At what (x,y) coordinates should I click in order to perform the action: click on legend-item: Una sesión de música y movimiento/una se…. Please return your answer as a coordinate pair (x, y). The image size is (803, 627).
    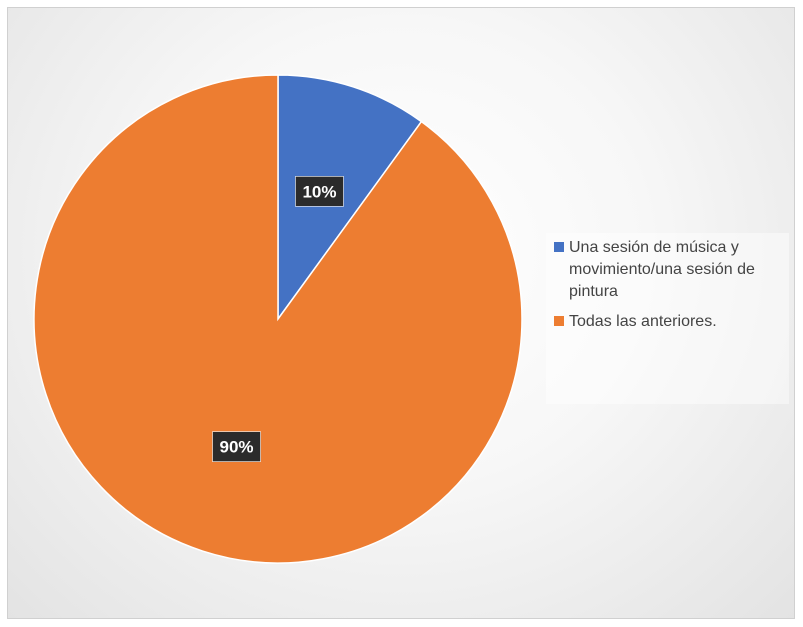
    Looking at the image, I should click on (667, 270).